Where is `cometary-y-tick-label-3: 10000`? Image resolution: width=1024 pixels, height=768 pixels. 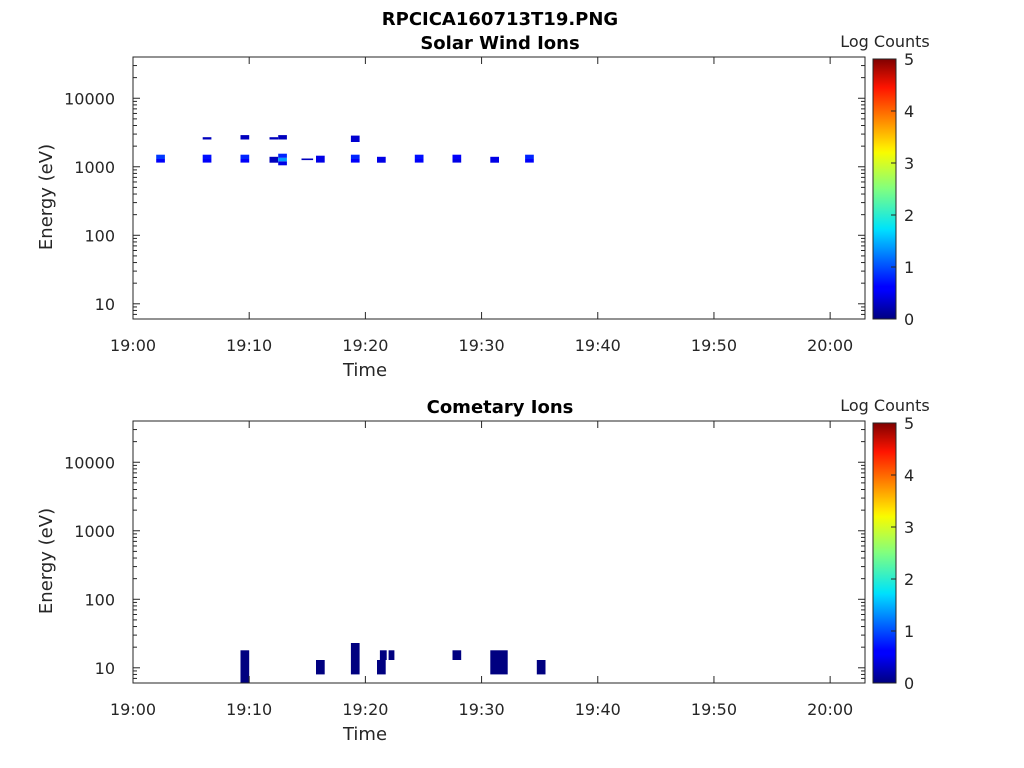
cometary-y-tick-label-3: 10000 is located at coordinates (89, 462).